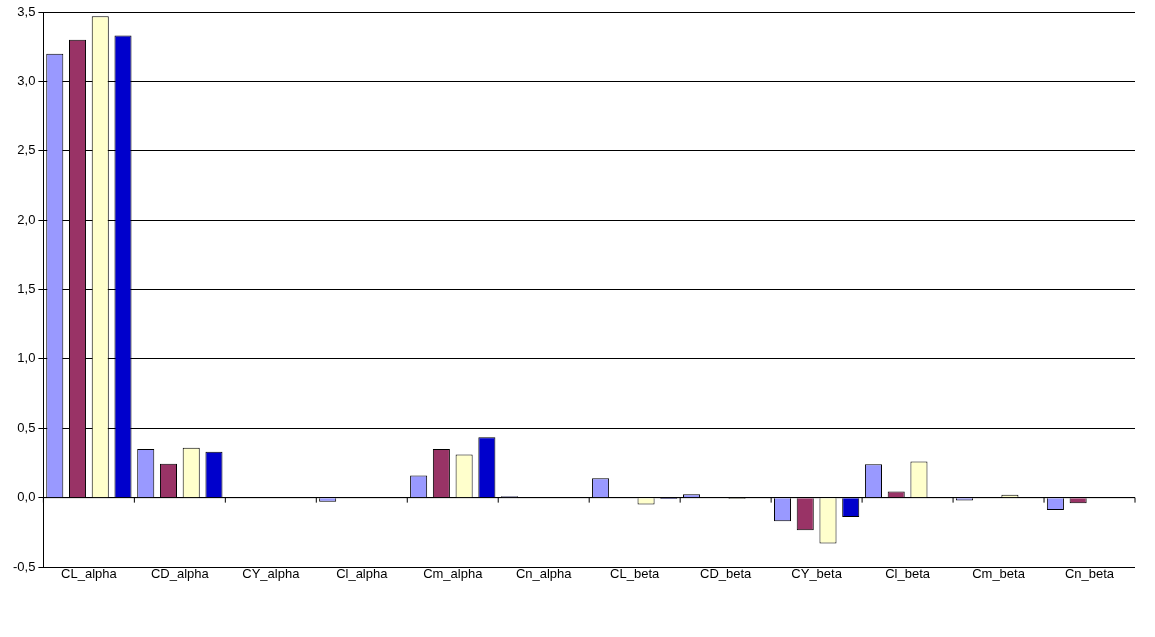 The width and height of the screenshot is (1155, 637). I want to click on x-tick-label: CD_beta, so click(726, 574).